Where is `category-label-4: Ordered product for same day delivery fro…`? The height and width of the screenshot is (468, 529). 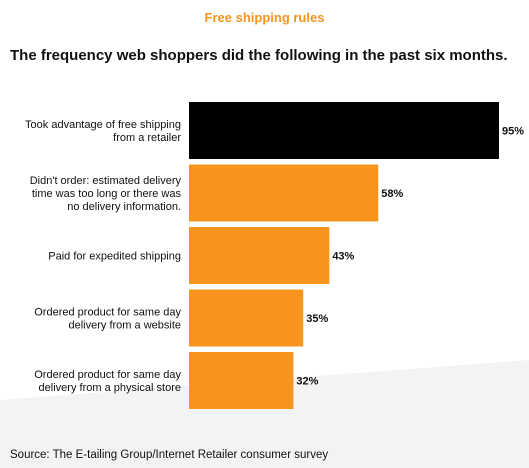 category-label-4: Ordered product for same day delivery fro… is located at coordinates (107, 319).